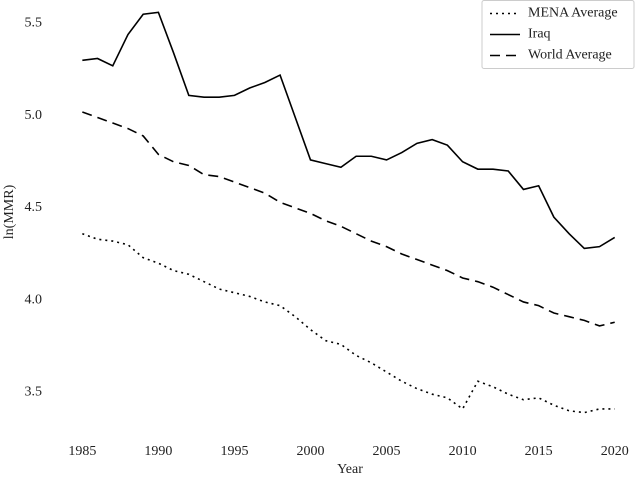  Describe the element at coordinates (387, 451) in the screenshot. I see `x-tick-label: 2005` at that location.